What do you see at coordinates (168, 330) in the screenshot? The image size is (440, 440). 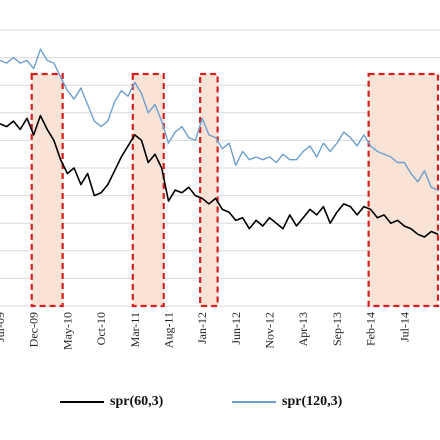 I see `x-tick-label: Aug-11` at bounding box center [168, 330].